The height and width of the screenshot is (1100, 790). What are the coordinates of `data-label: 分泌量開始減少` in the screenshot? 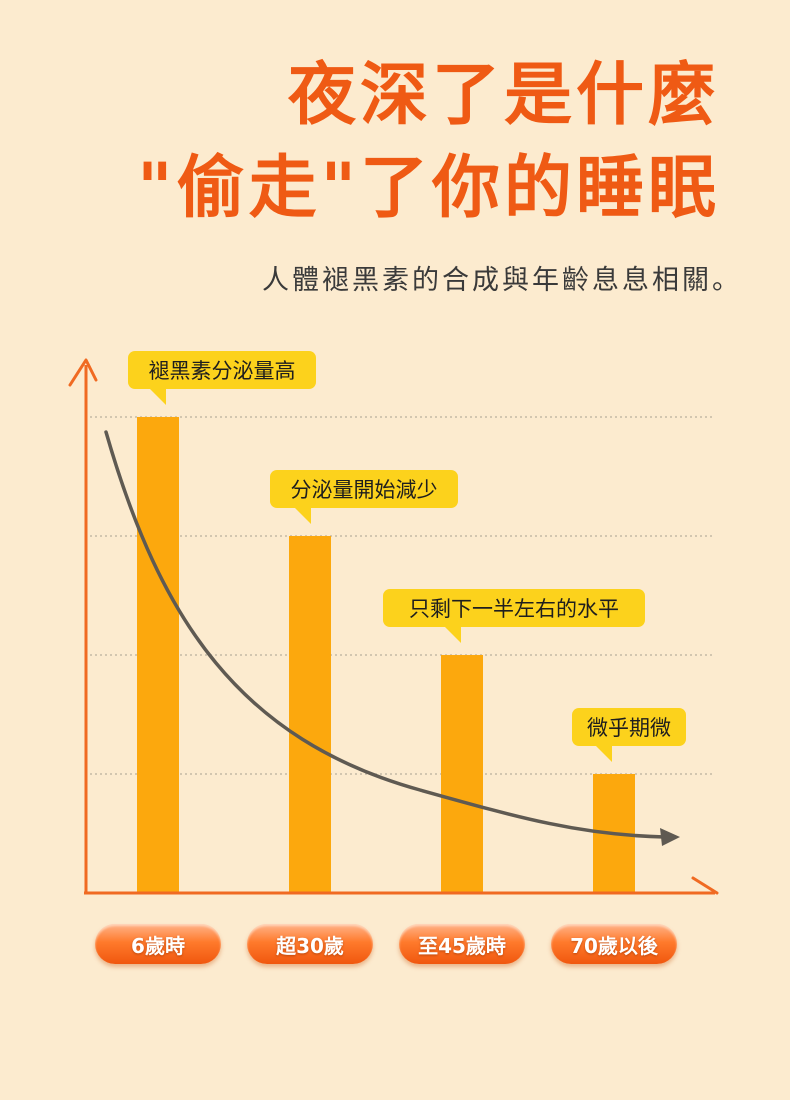 It's located at (364, 490).